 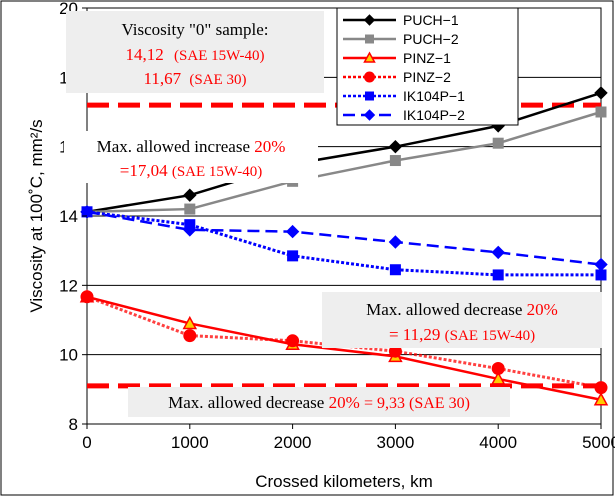 I want to click on max-decrease-15w40-pct: 20%, so click(x=542, y=309).